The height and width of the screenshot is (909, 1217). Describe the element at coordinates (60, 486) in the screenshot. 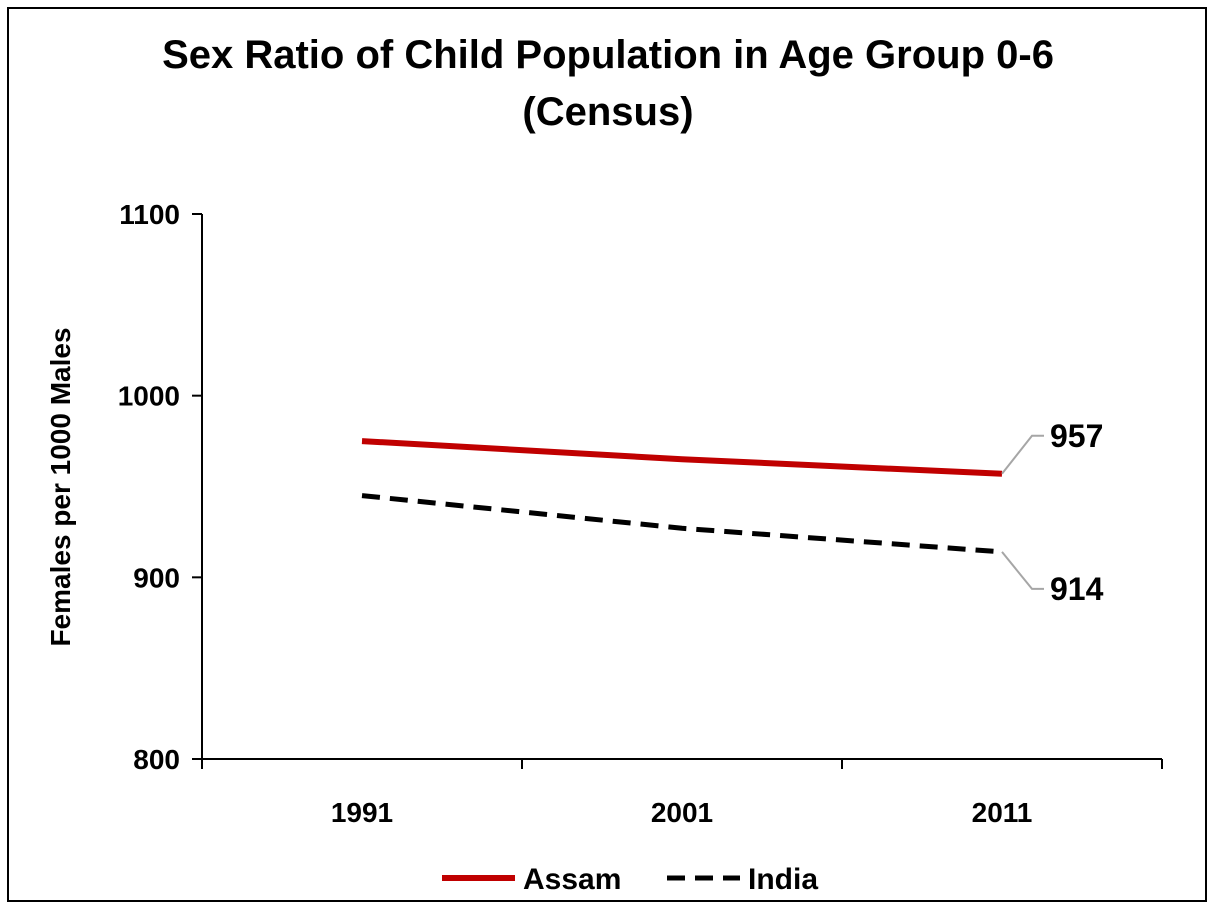

I see `y-axis-title: Females per 1000 Males` at that location.